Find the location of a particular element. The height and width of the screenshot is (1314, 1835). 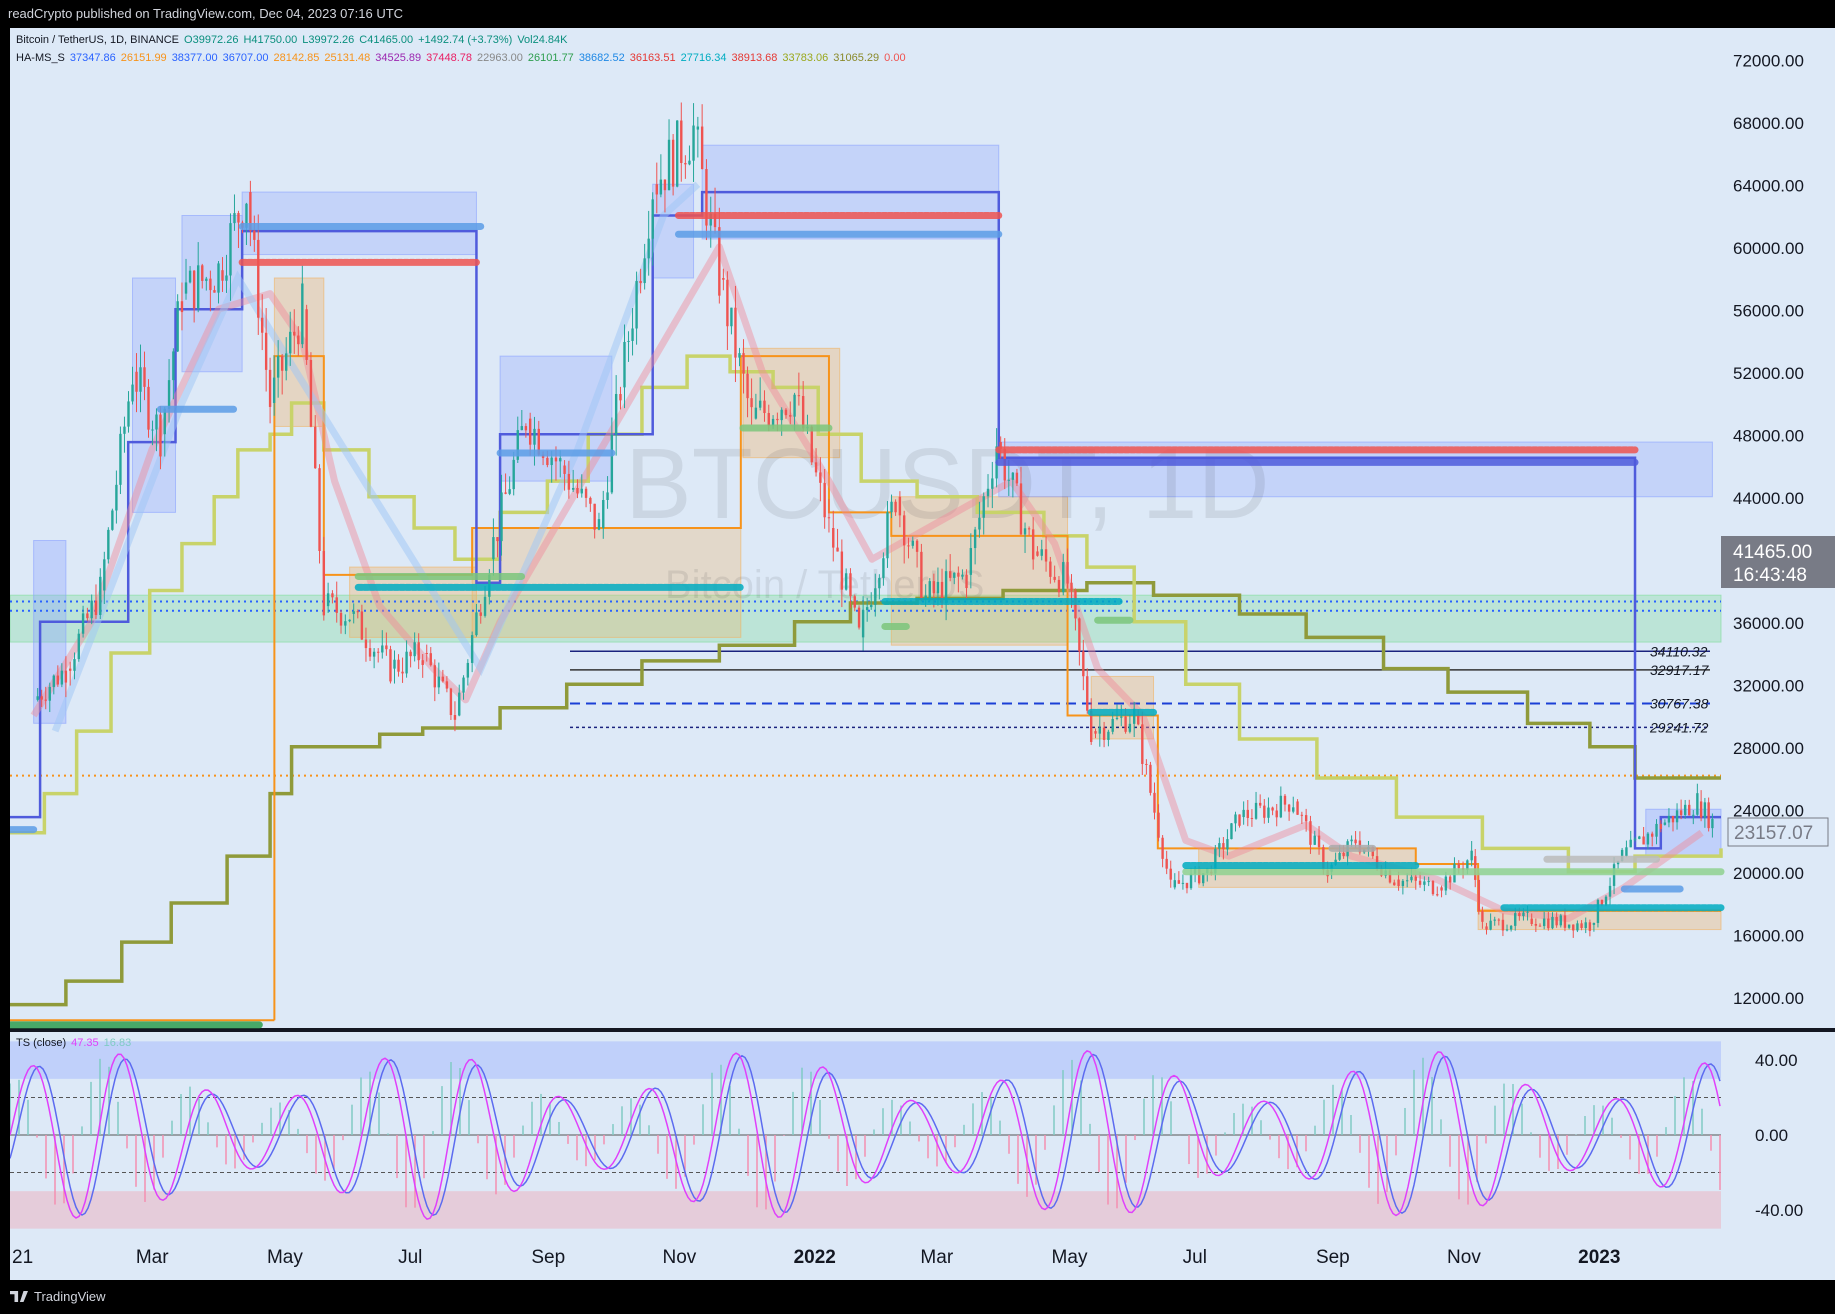

price-tick-label: 68000.00 is located at coordinates (1768, 123).